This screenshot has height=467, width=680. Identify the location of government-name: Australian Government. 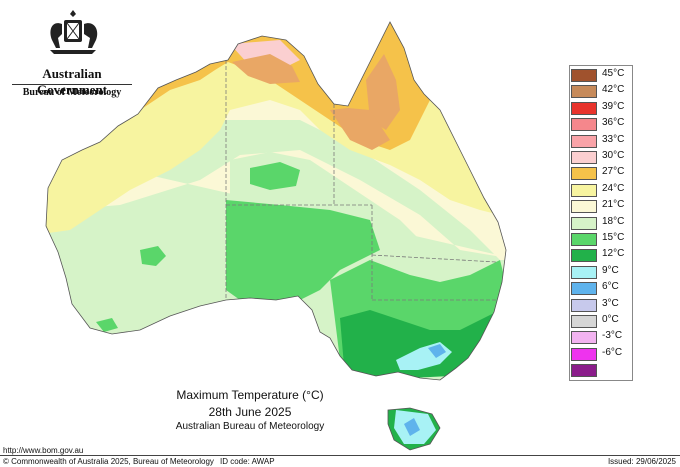
(72, 81).